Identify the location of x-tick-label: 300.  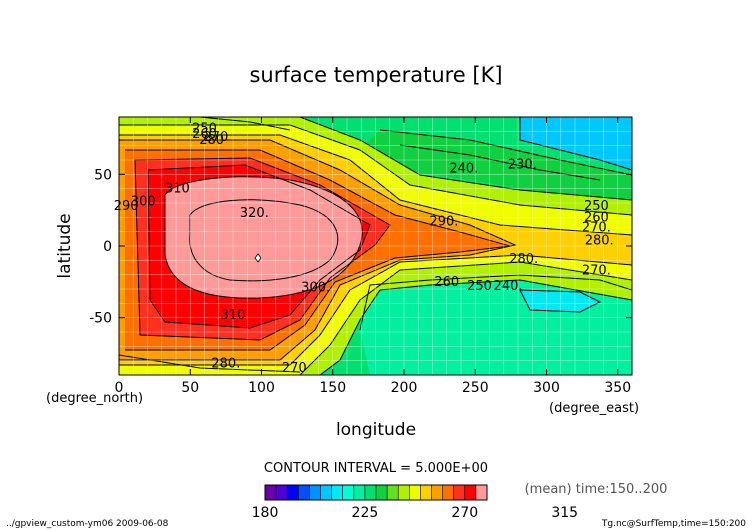
(546, 388).